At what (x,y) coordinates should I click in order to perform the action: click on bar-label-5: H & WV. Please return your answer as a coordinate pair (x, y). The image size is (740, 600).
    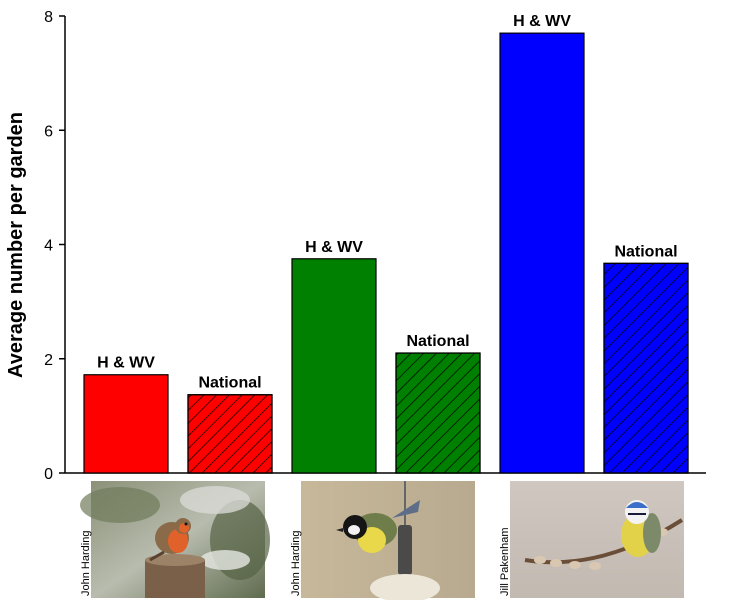
    Looking at the image, I should click on (542, 21).